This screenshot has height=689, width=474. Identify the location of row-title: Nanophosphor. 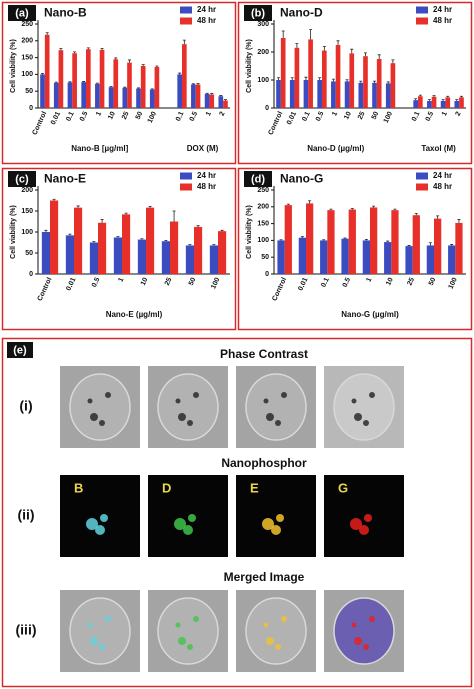
(264, 463).